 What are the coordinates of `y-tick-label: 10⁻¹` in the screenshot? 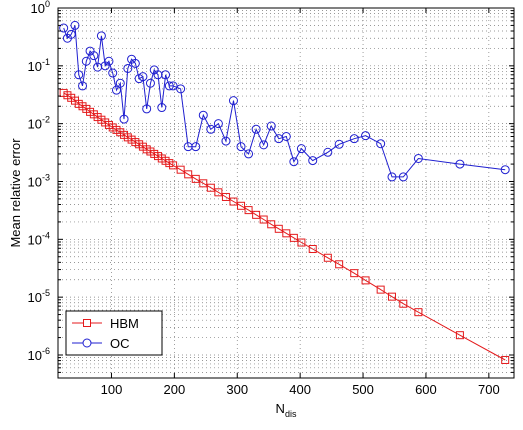 It's located at (39, 65).